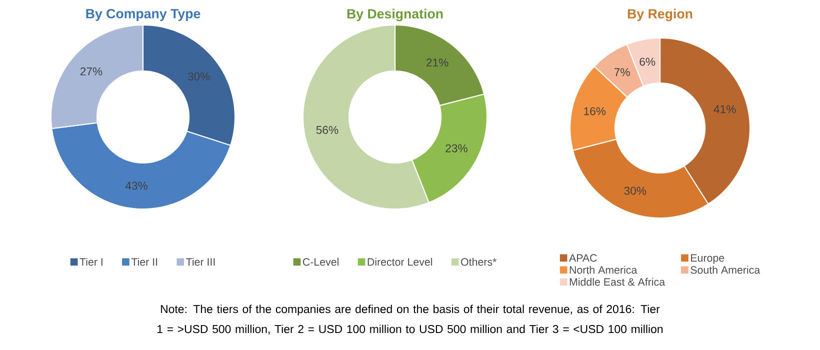  Describe the element at coordinates (618, 282) in the screenshot. I see `legend-label: Middle East & Africa` at that location.